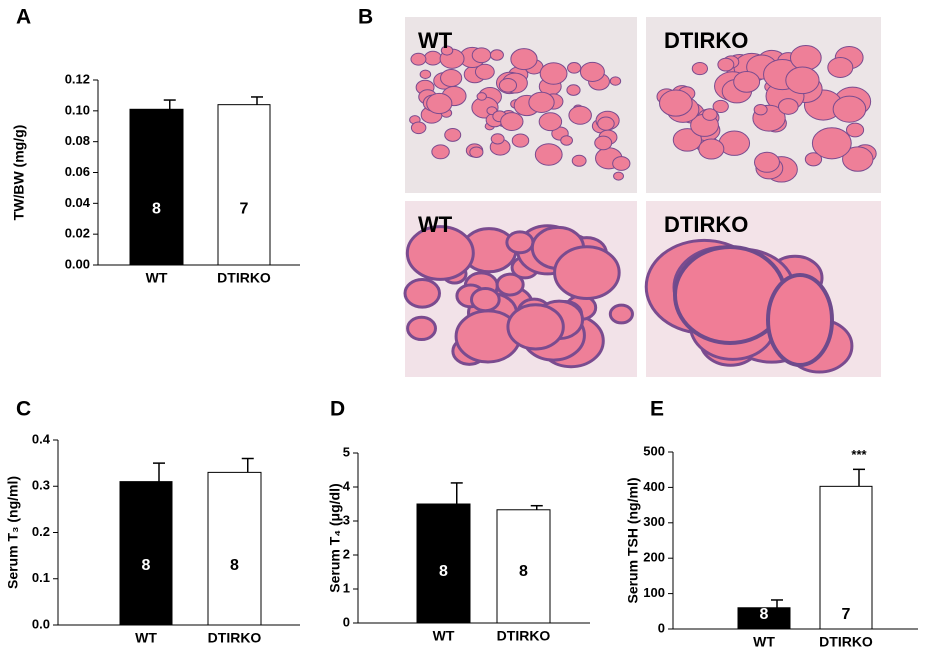 This screenshot has width=940, height=662. I want to click on y-tick-label: 3, so click(346, 519).